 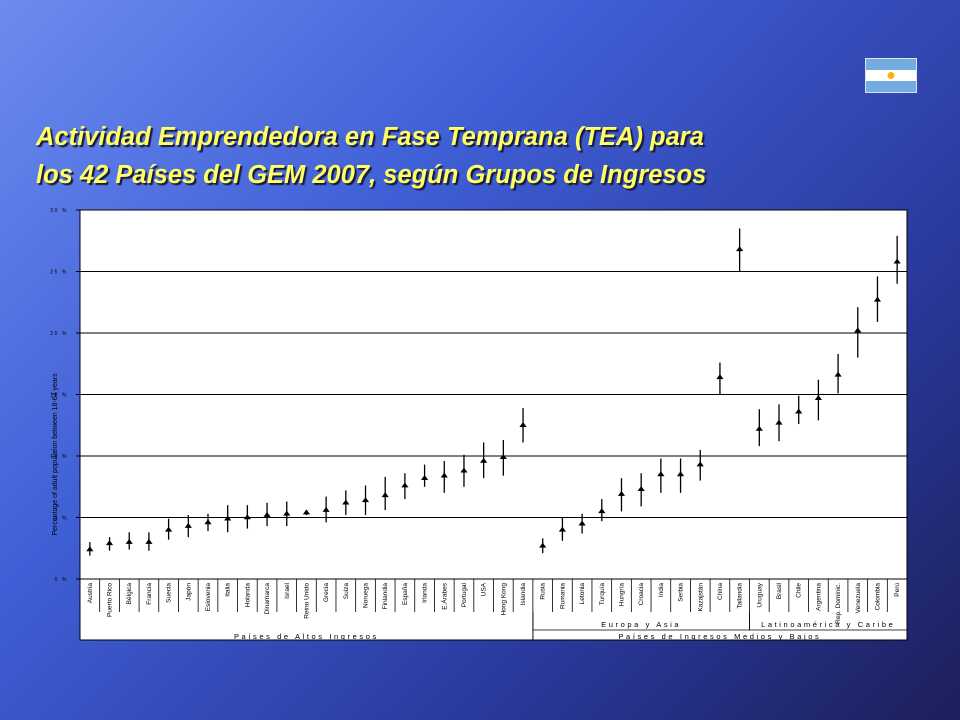 What do you see at coordinates (759, 594) in the screenshot?
I see `x-tick-label: Uruguay` at bounding box center [759, 594].